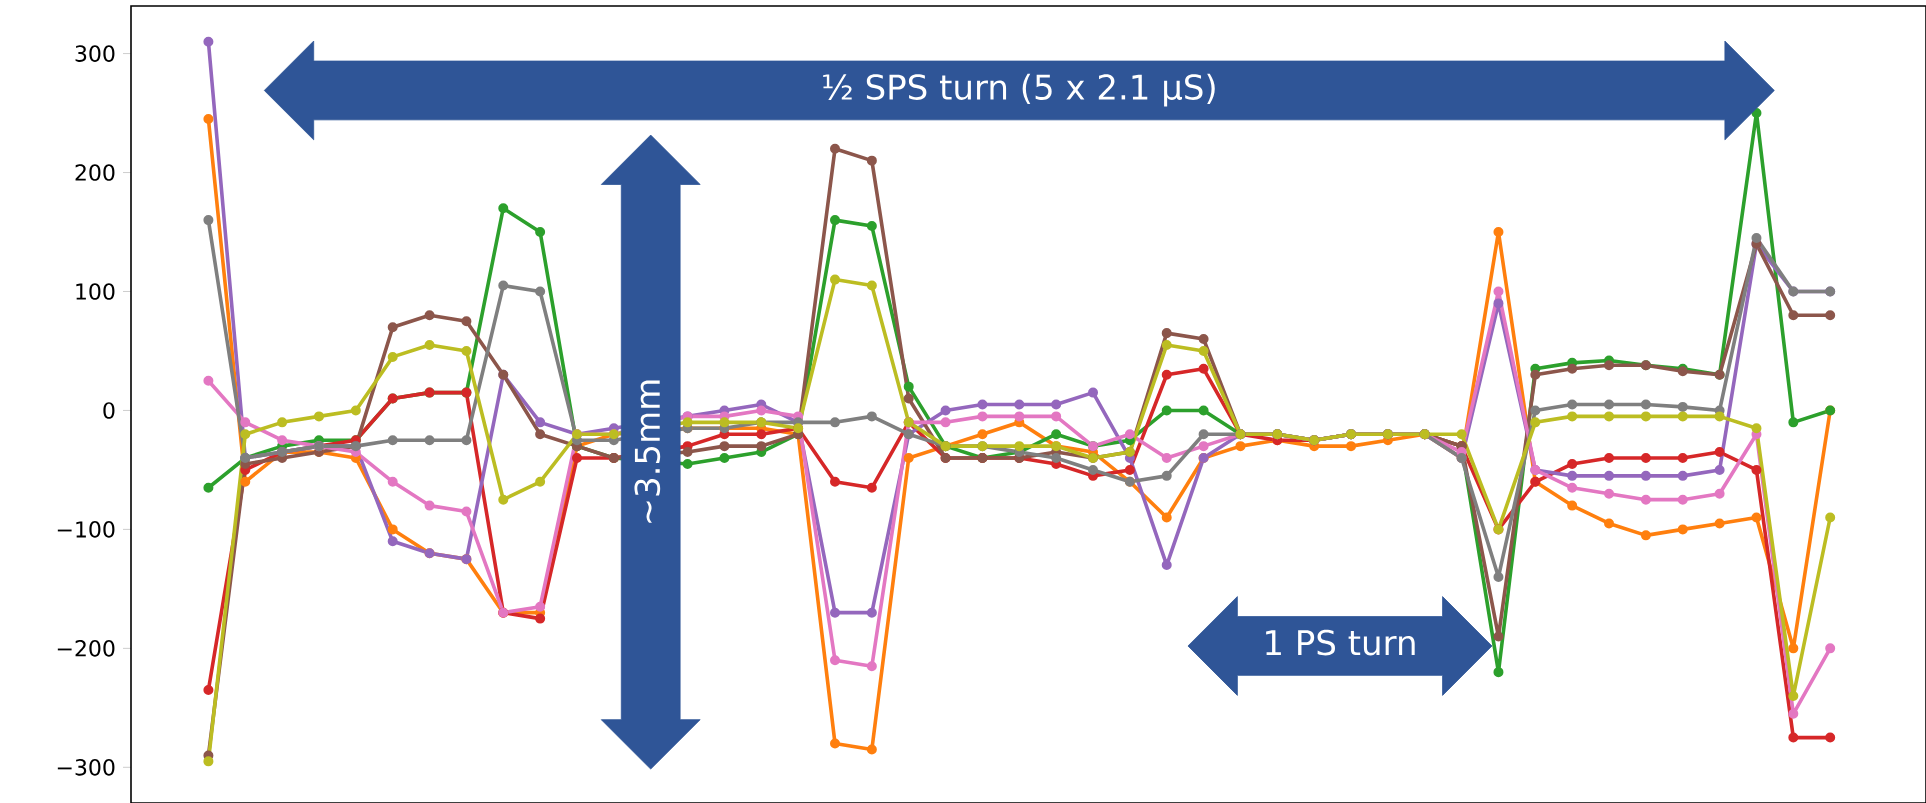 Image resolution: width=1926 pixels, height=803 pixels. Describe the element at coordinates (647, 451) in the screenshot. I see `annotation: ~3.5mm` at that location.